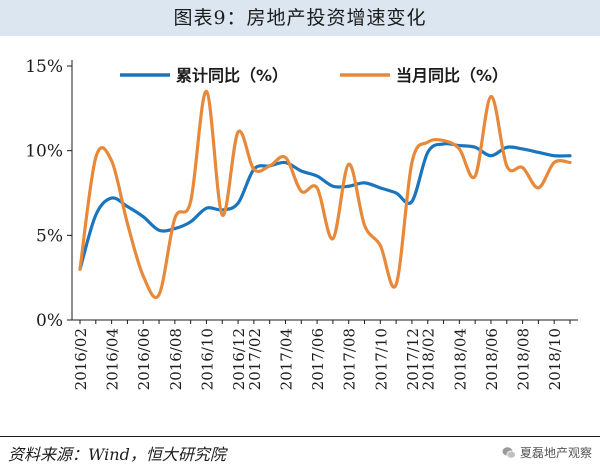 This screenshot has height=470, width=600. I want to click on x-tick-label: 2018/02, so click(429, 359).